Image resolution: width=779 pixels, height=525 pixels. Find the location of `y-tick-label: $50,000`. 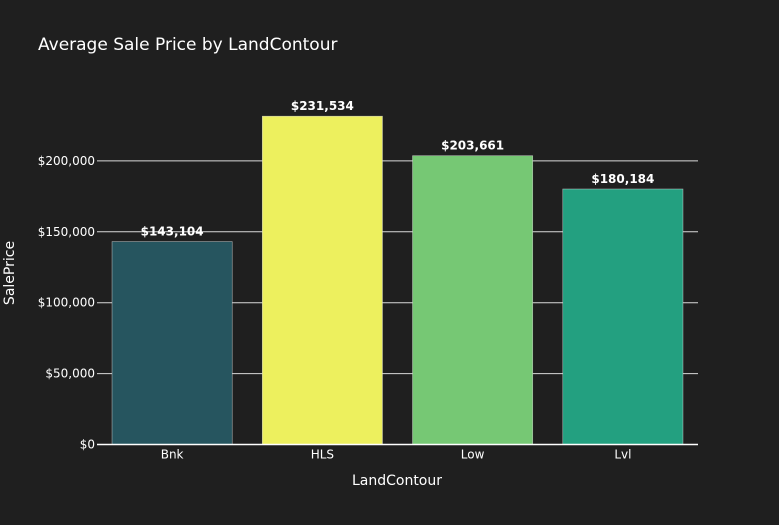

y-tick-label: $50,000 is located at coordinates (70, 374).